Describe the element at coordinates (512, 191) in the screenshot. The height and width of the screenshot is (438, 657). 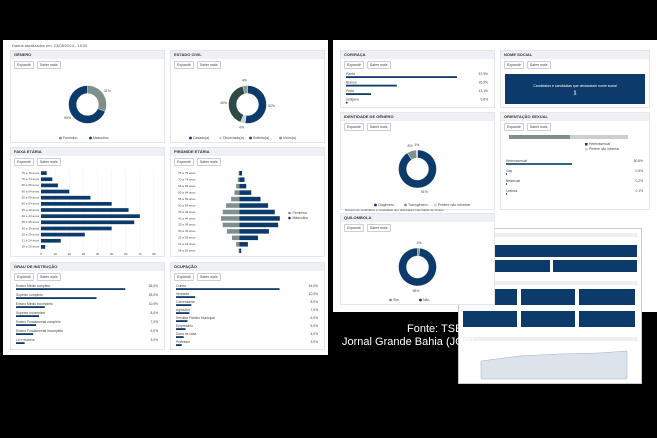
I see `item-label: Lésbica` at that location.